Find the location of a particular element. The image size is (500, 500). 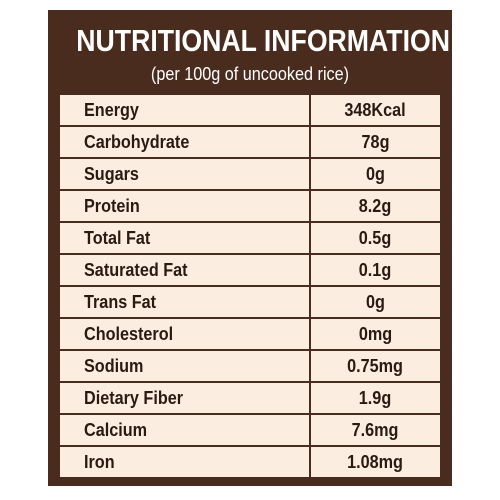

nutrient-name: Trans Fat is located at coordinates (184, 302).